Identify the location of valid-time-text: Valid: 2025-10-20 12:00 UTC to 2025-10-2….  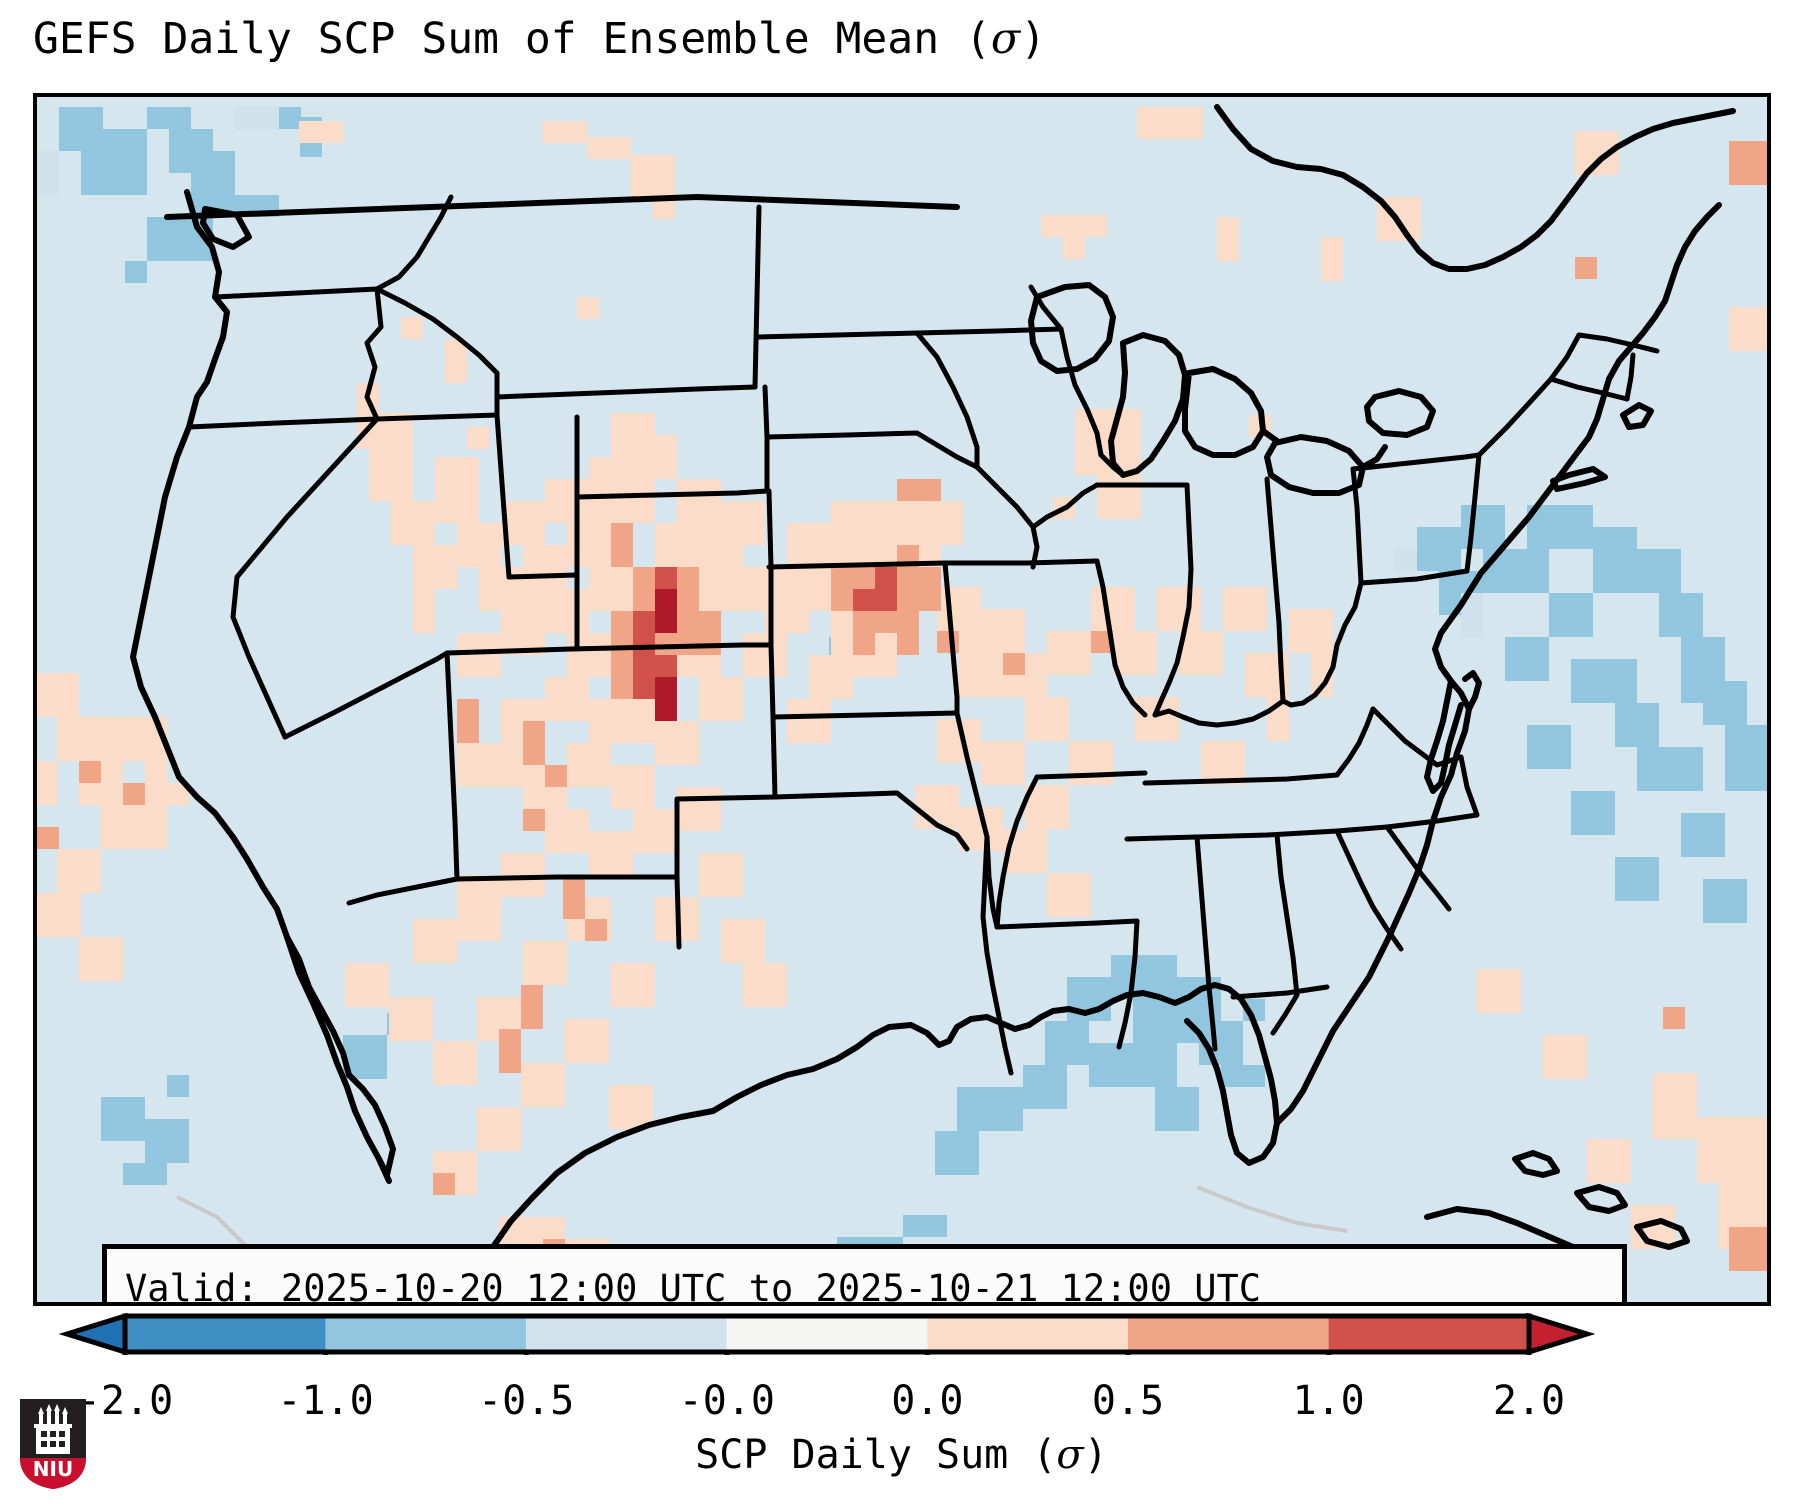
(693, 1286).